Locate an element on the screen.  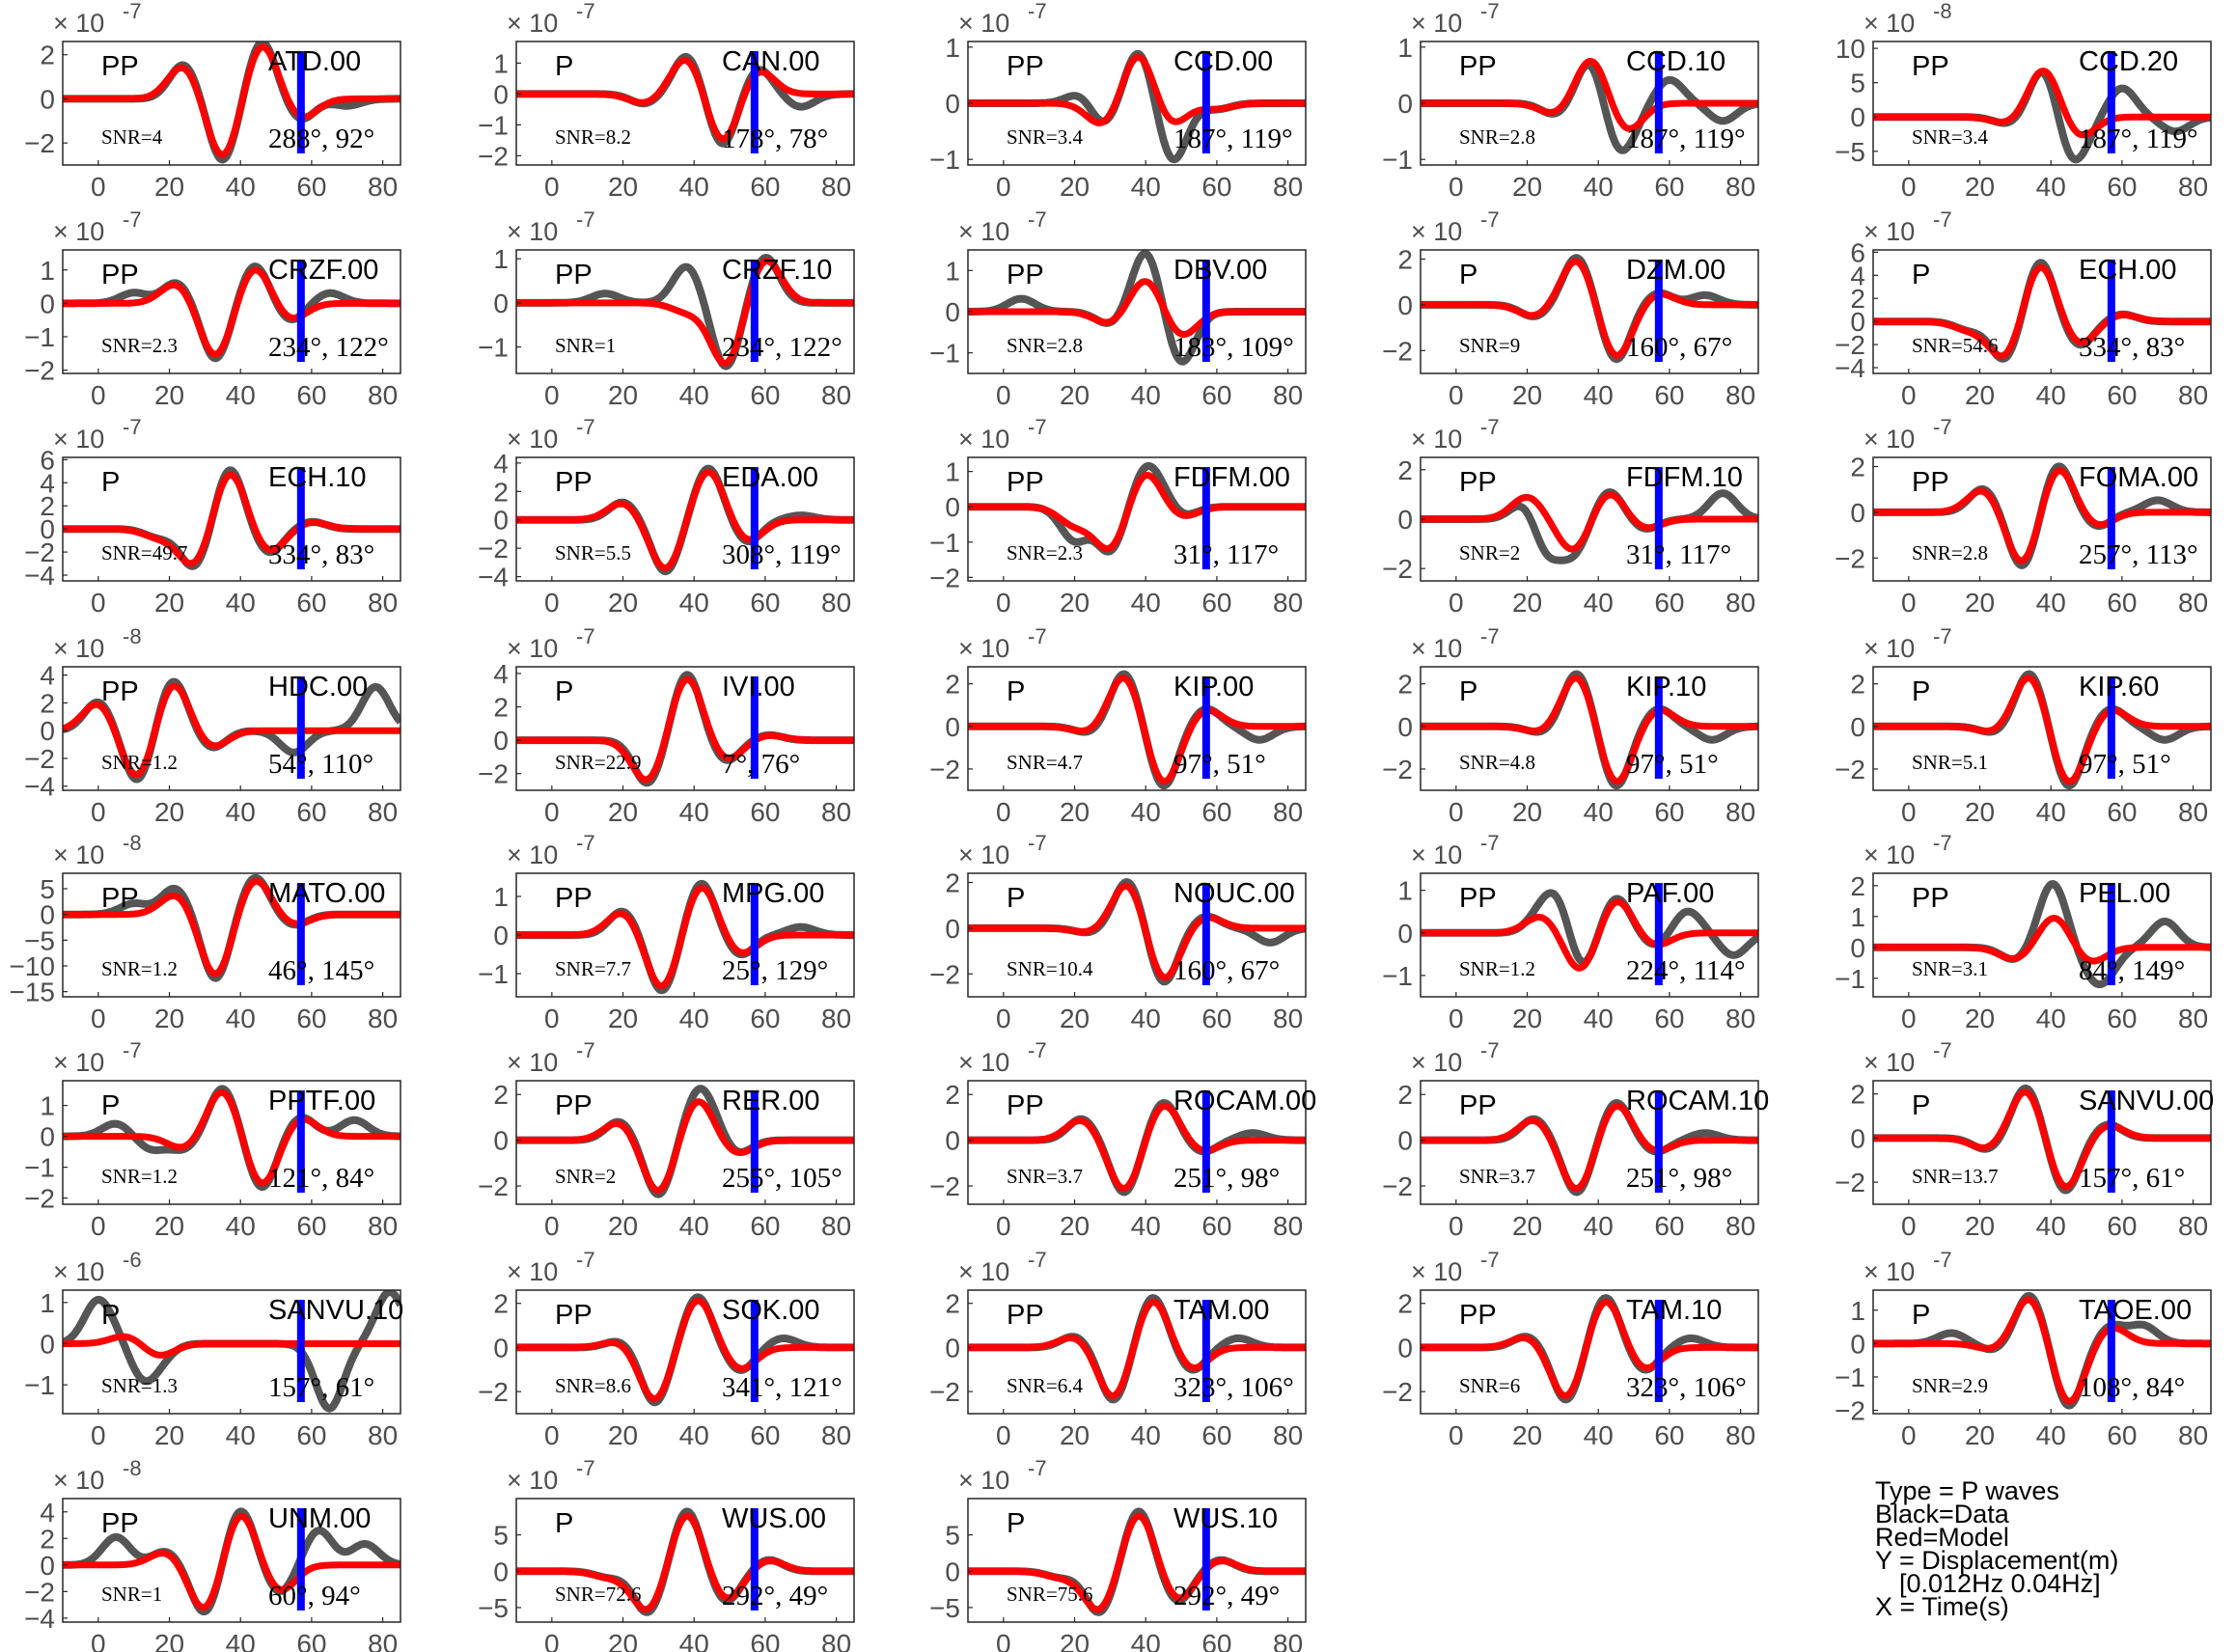
station-label: FDFM.00 is located at coordinates (1232, 477).